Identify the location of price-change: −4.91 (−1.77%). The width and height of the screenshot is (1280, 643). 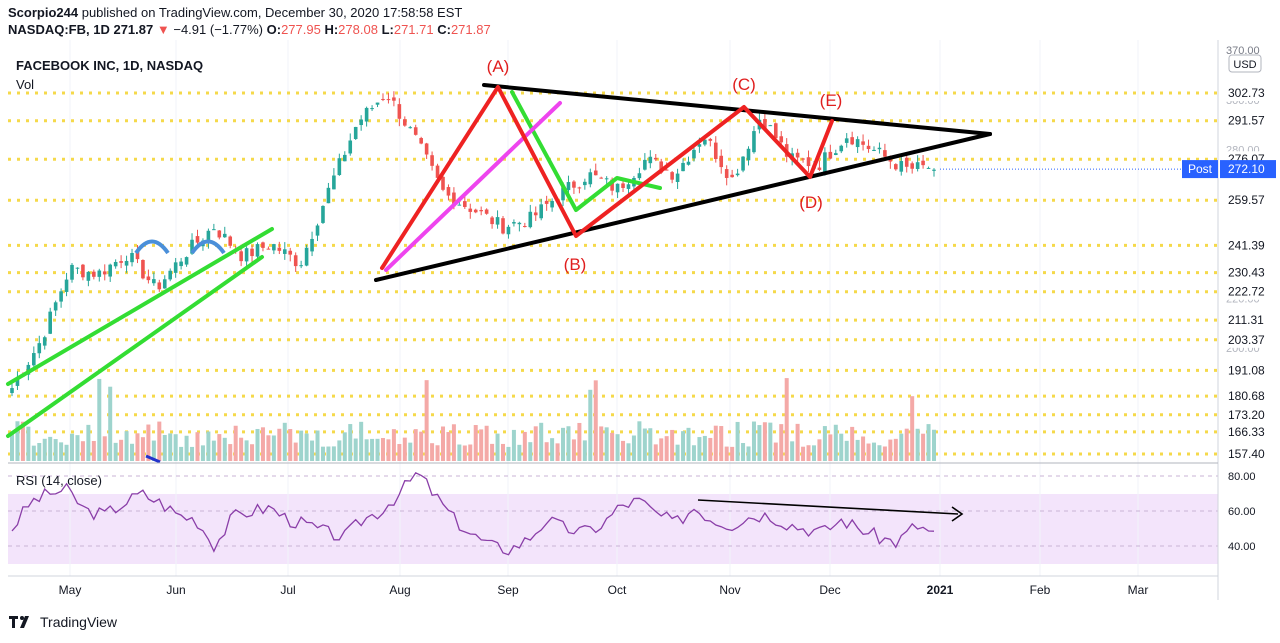
(218, 29).